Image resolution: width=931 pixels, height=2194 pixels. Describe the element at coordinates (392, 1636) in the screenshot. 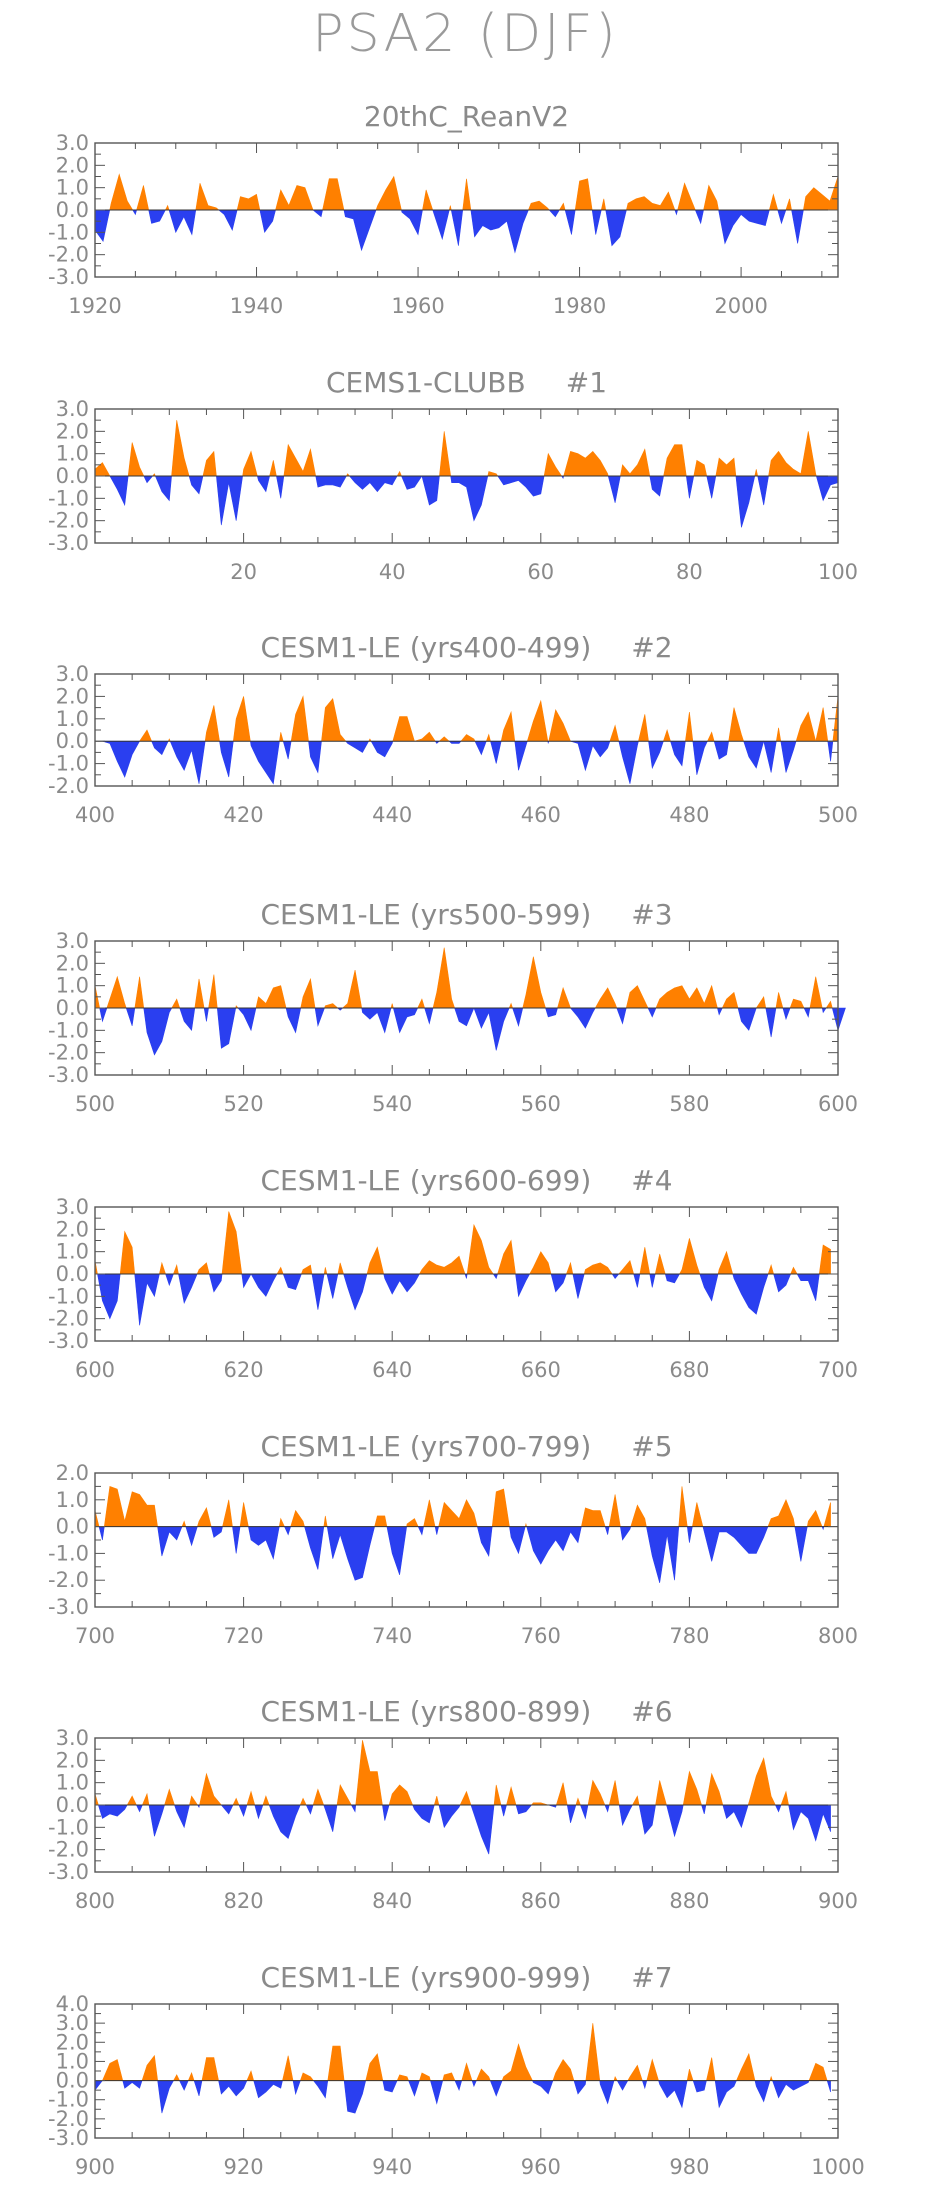

I see `x-tick-label: 740` at that location.